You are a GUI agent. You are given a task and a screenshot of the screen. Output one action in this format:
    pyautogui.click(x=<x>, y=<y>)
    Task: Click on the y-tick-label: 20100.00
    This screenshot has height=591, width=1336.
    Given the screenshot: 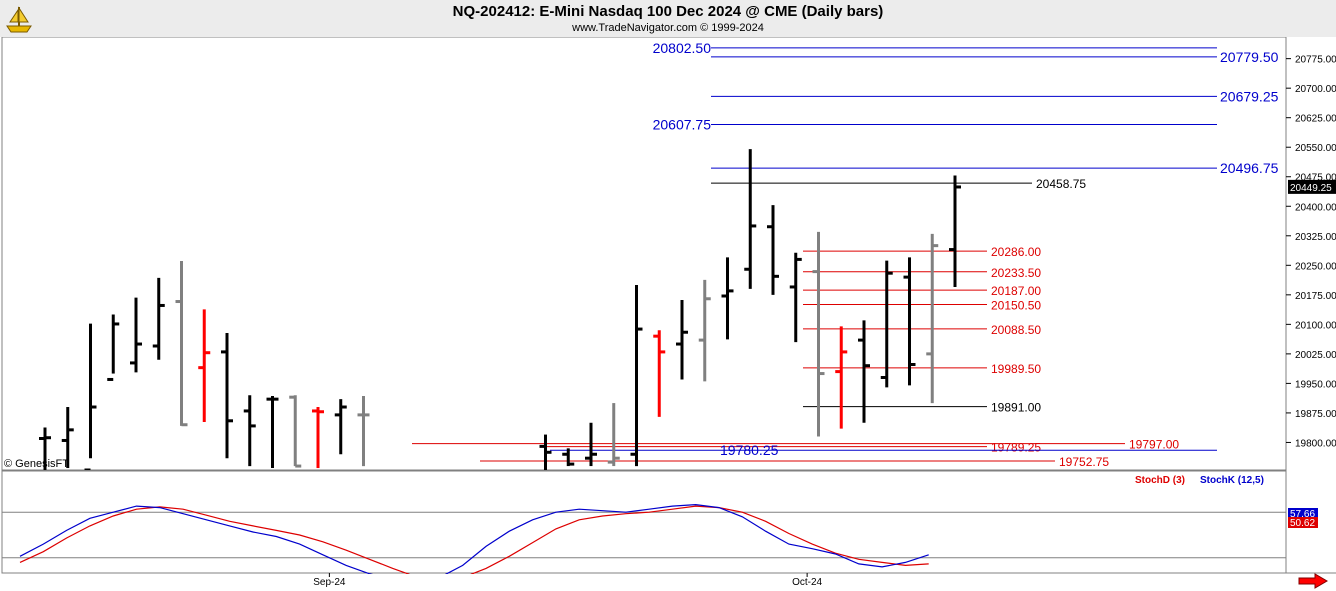 What is the action you would take?
    pyautogui.click(x=1315, y=325)
    